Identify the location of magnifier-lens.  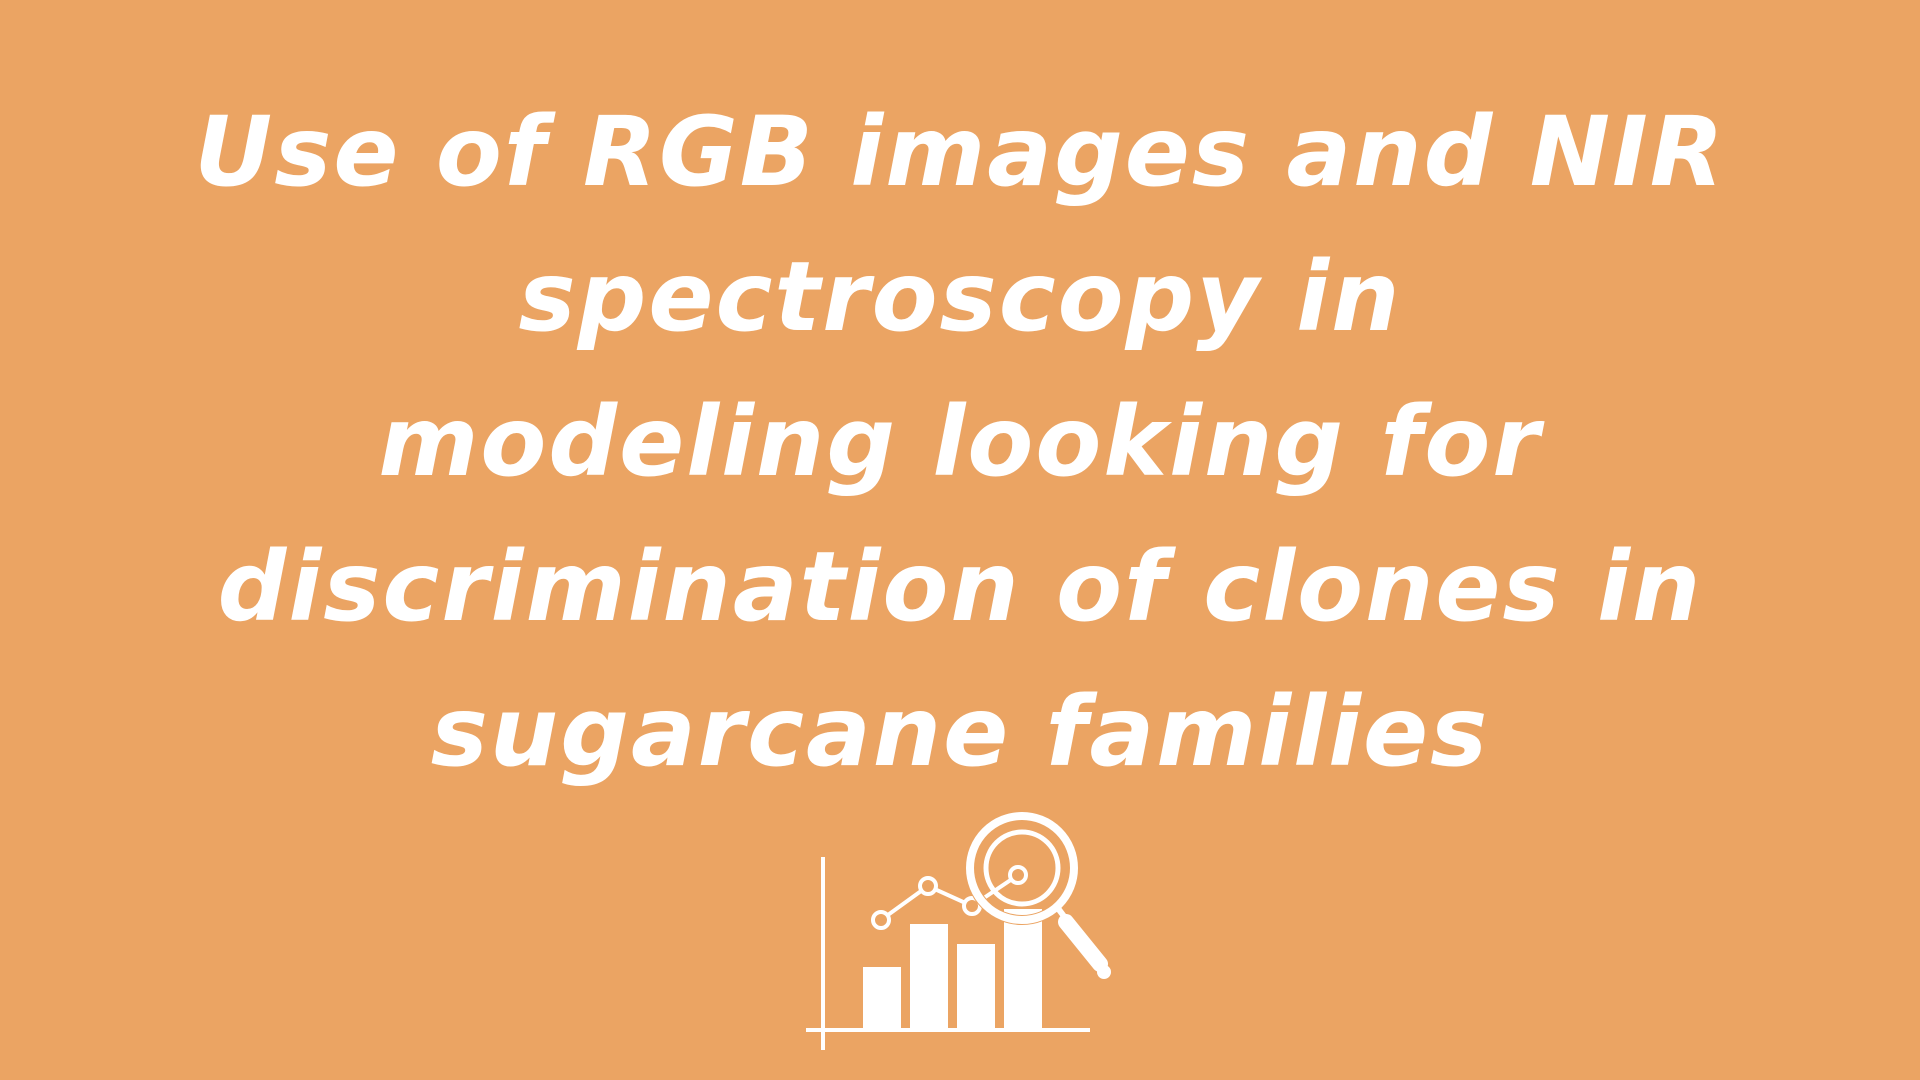
(1022, 868).